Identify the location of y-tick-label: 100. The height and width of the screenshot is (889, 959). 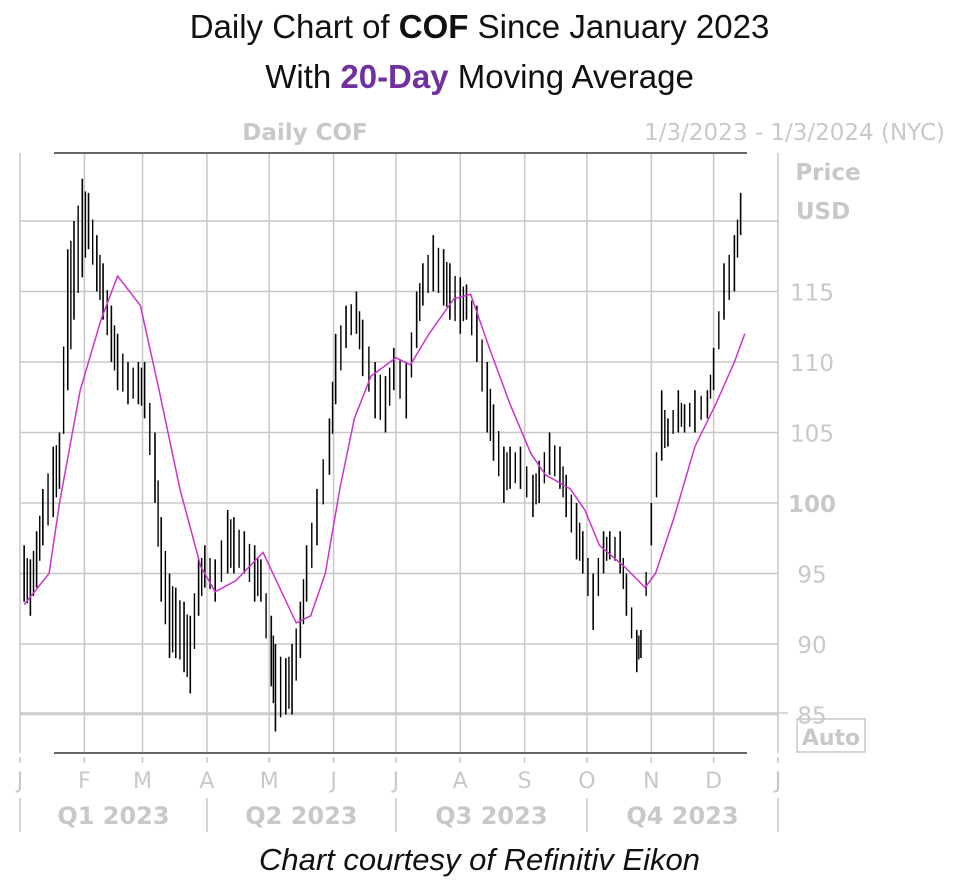
(812, 505).